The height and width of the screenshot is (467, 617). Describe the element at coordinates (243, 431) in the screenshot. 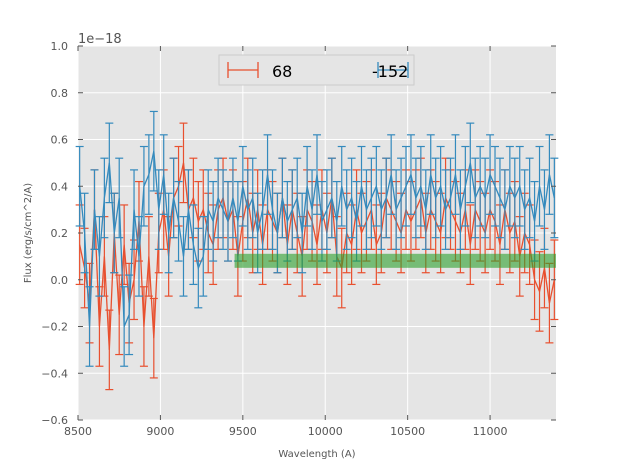

I see `x-tick-label: 9500` at that location.